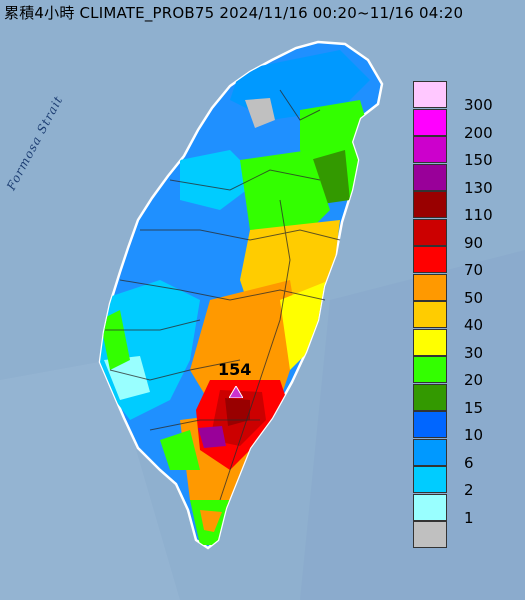  Describe the element at coordinates (474, 407) in the screenshot. I see `legend-label: 15` at that location.